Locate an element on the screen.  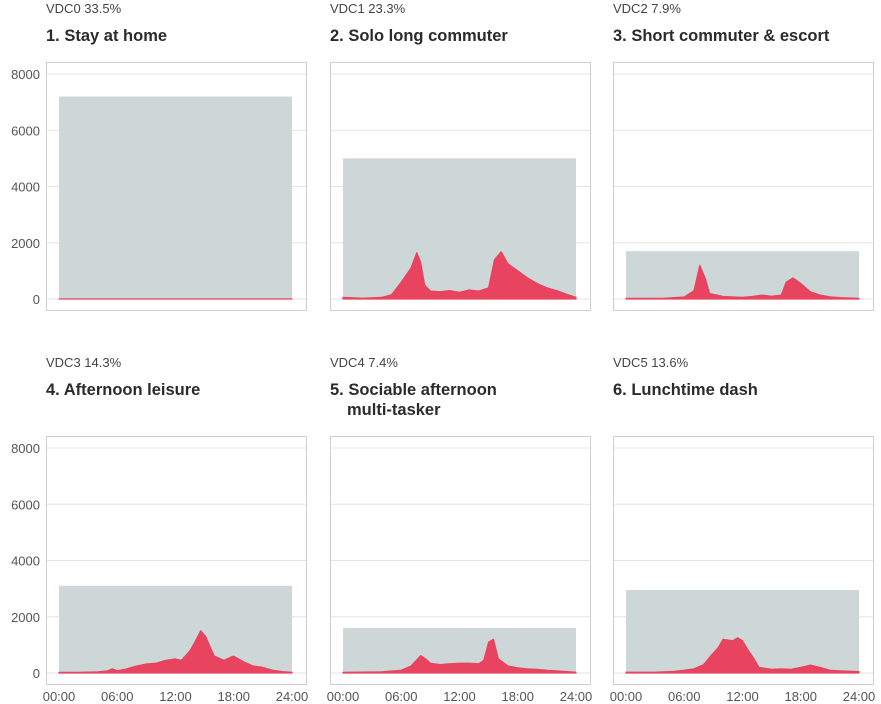
panel-subtitle: VDC2 7.9% is located at coordinates (647, 8).